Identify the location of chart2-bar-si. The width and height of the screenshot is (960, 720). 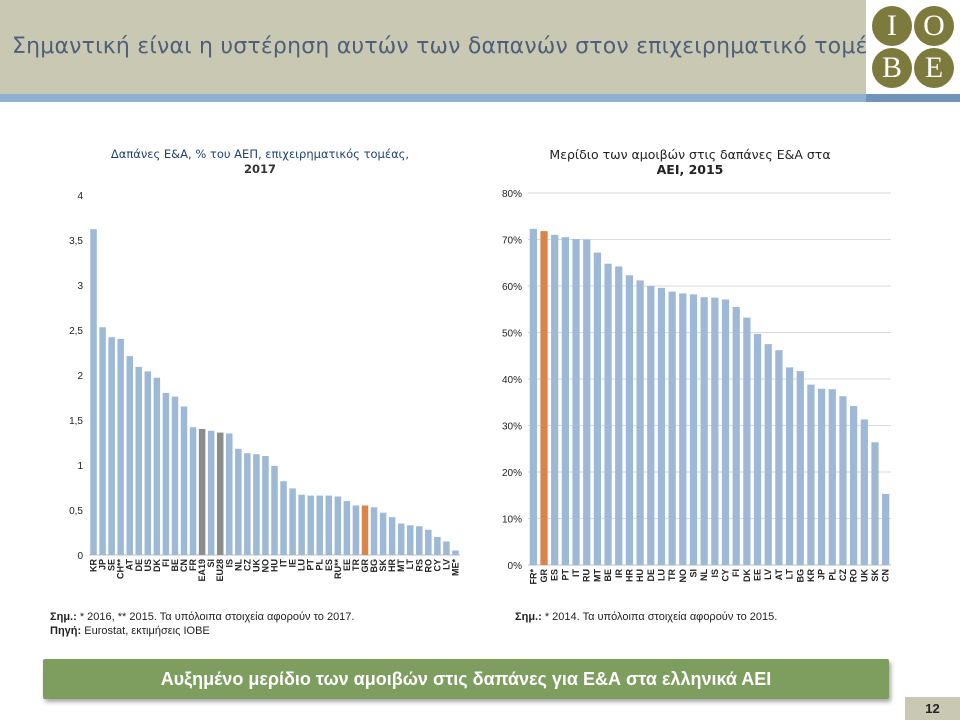
(693, 429).